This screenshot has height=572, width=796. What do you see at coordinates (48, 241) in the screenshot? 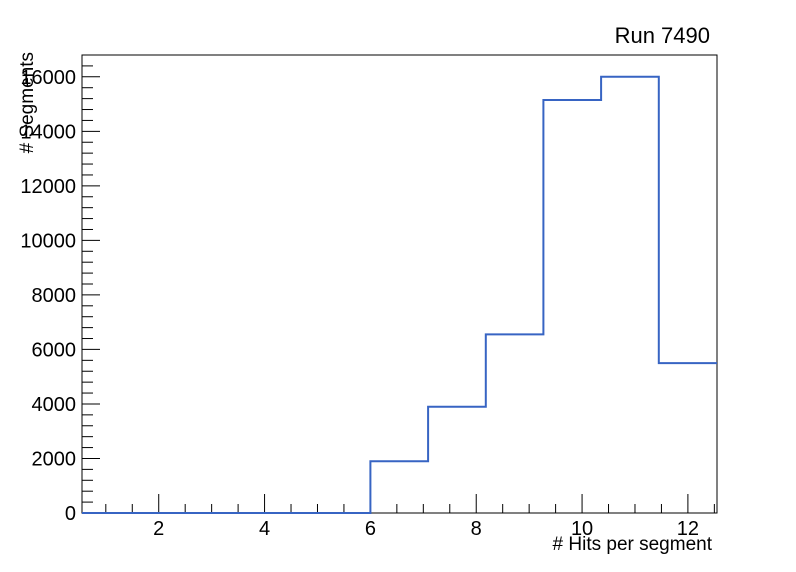
I see `y-tick-label: 10000` at bounding box center [48, 241].